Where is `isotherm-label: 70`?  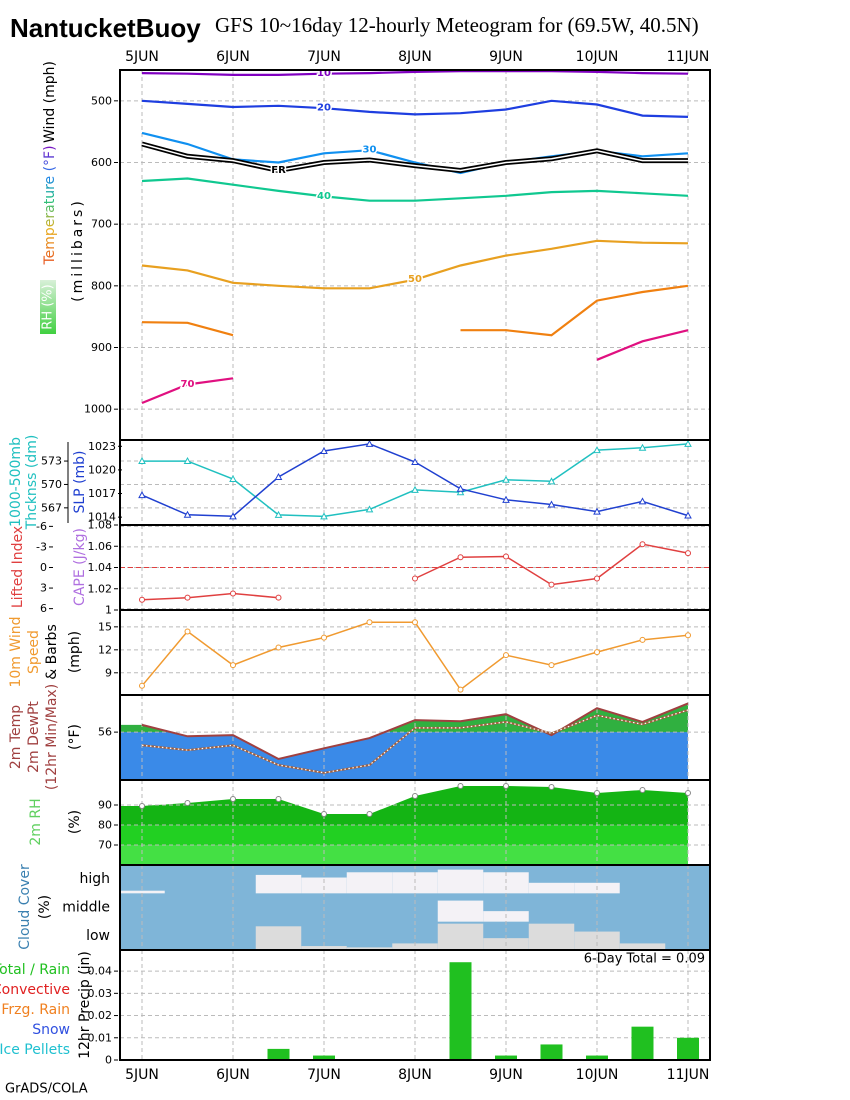
isotherm-label: 70 is located at coordinates (188, 384).